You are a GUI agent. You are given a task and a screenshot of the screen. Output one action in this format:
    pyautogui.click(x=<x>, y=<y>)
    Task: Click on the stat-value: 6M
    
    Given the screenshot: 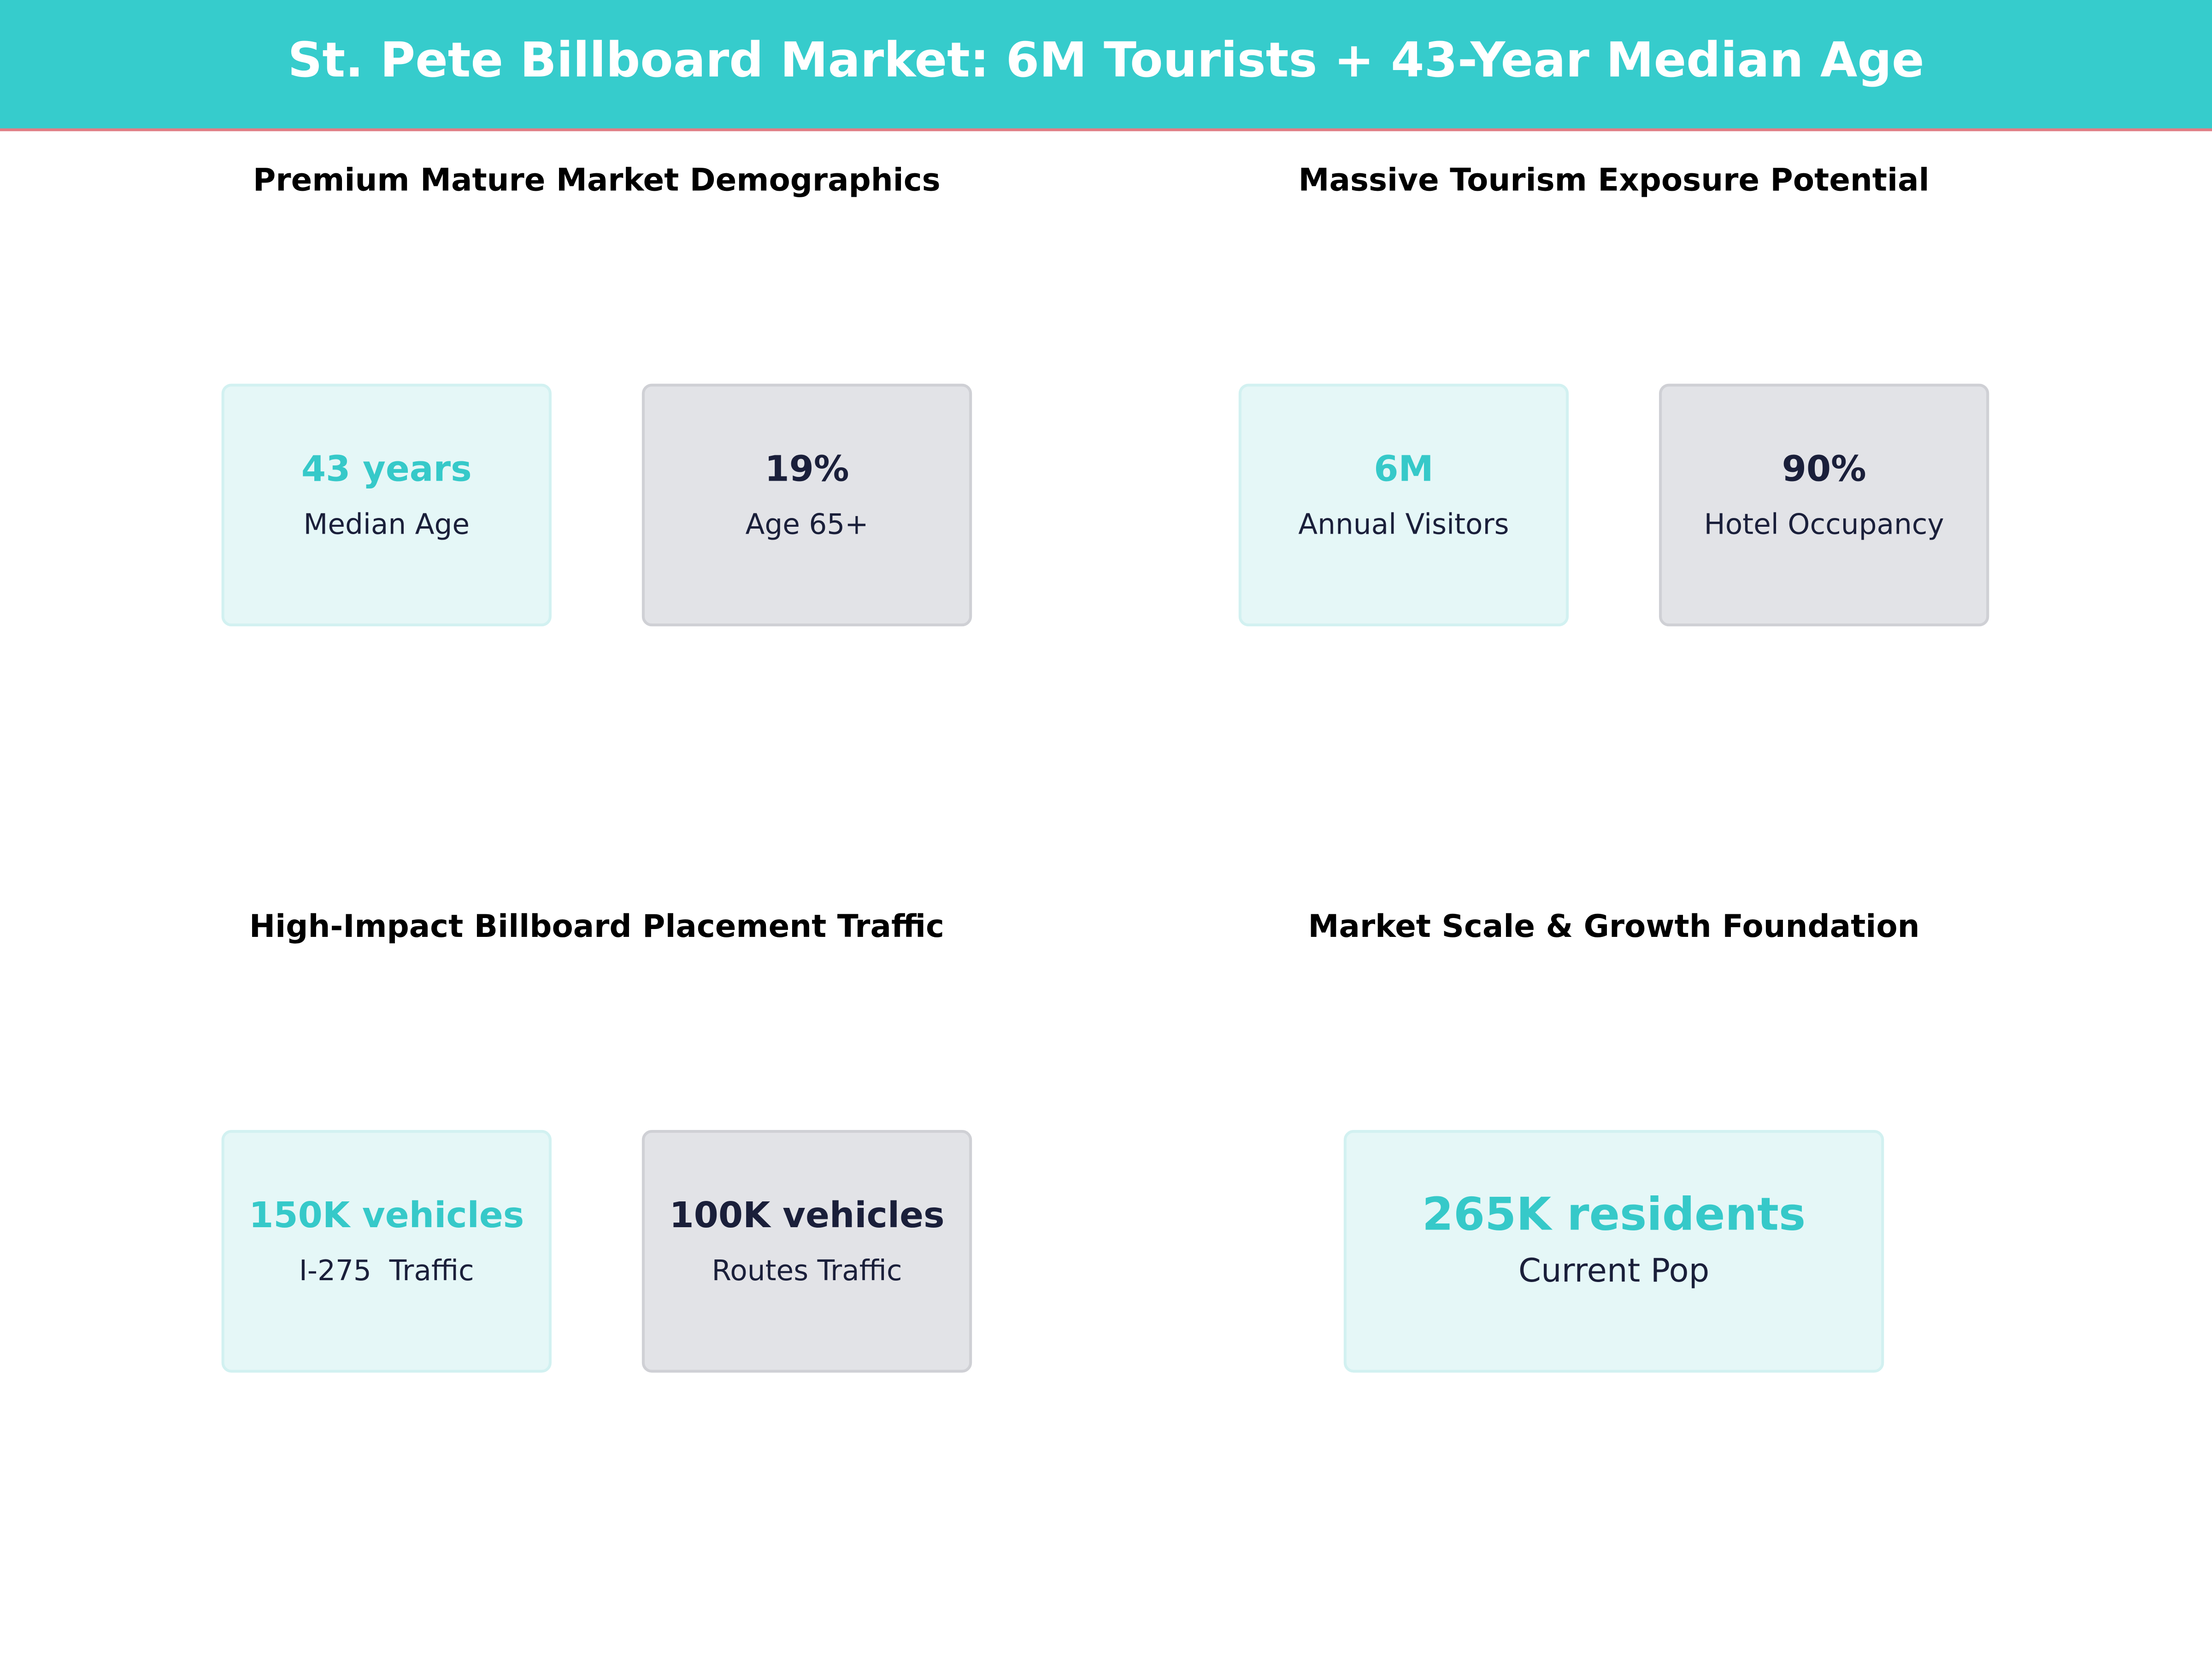 What is the action you would take?
    pyautogui.click(x=1403, y=468)
    